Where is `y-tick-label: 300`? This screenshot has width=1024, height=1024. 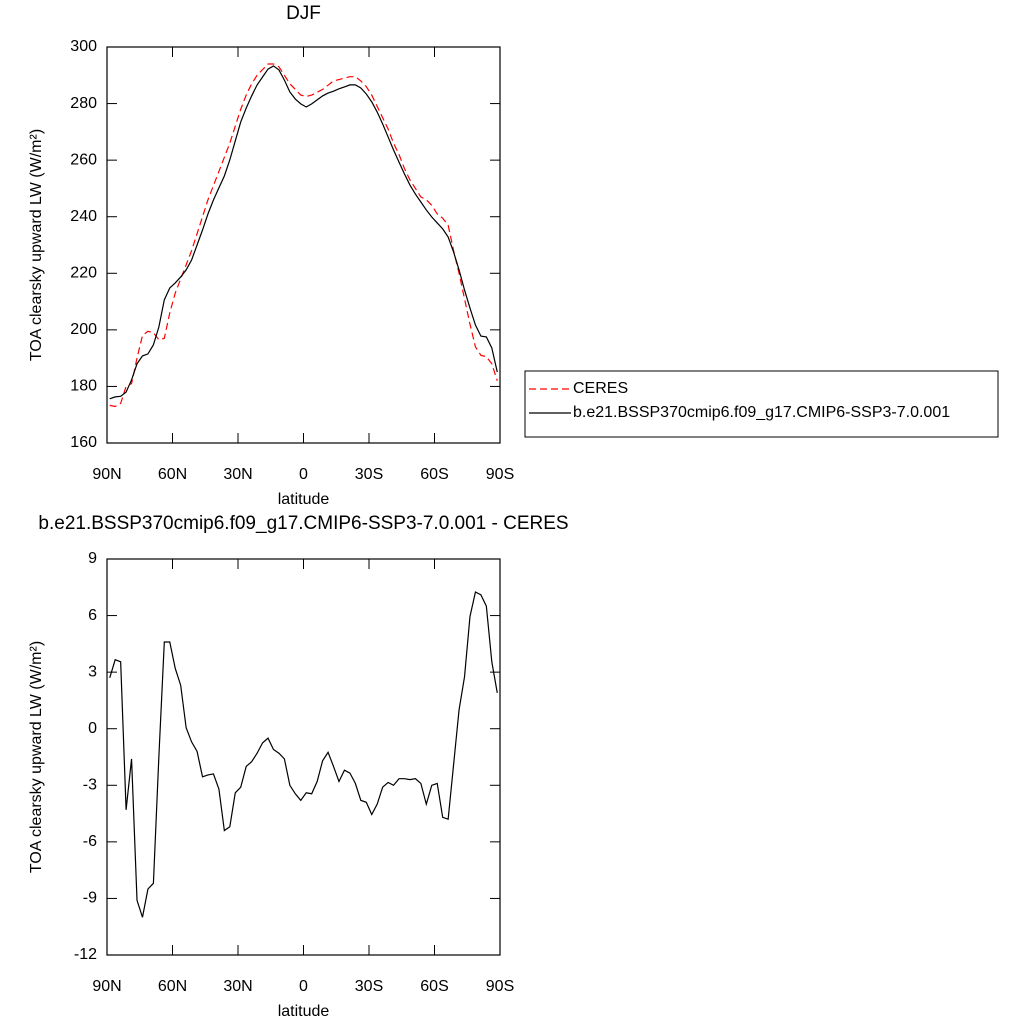
y-tick-label: 300 is located at coordinates (83, 46).